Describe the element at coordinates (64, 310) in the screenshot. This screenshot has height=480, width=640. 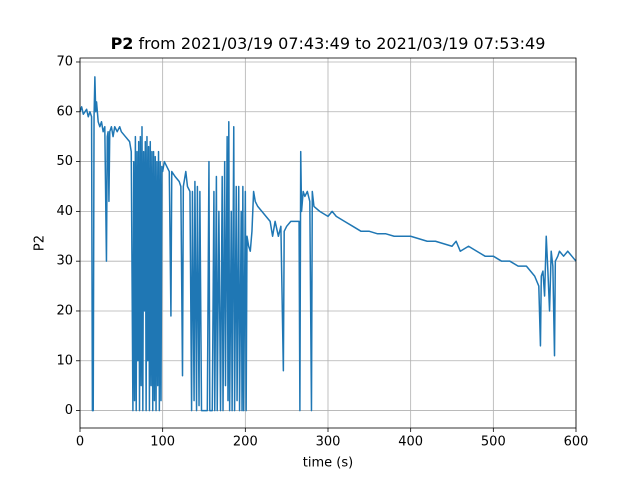
I see `y-tick-label: 20` at that location.